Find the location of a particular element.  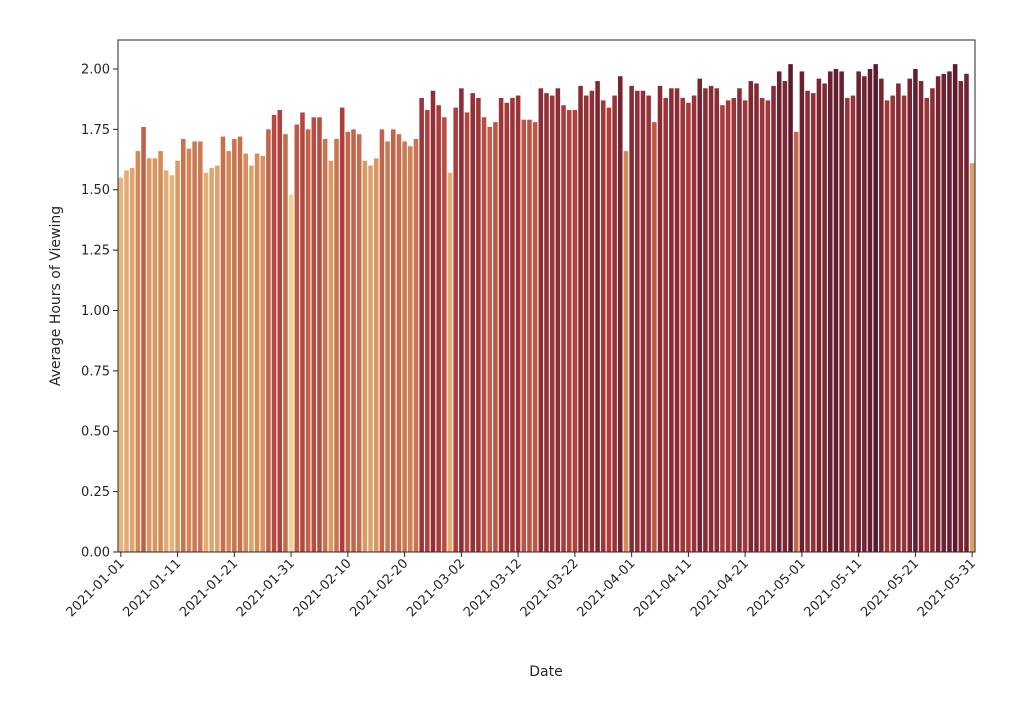

y-tick-label: 1.00 is located at coordinates (95, 311).